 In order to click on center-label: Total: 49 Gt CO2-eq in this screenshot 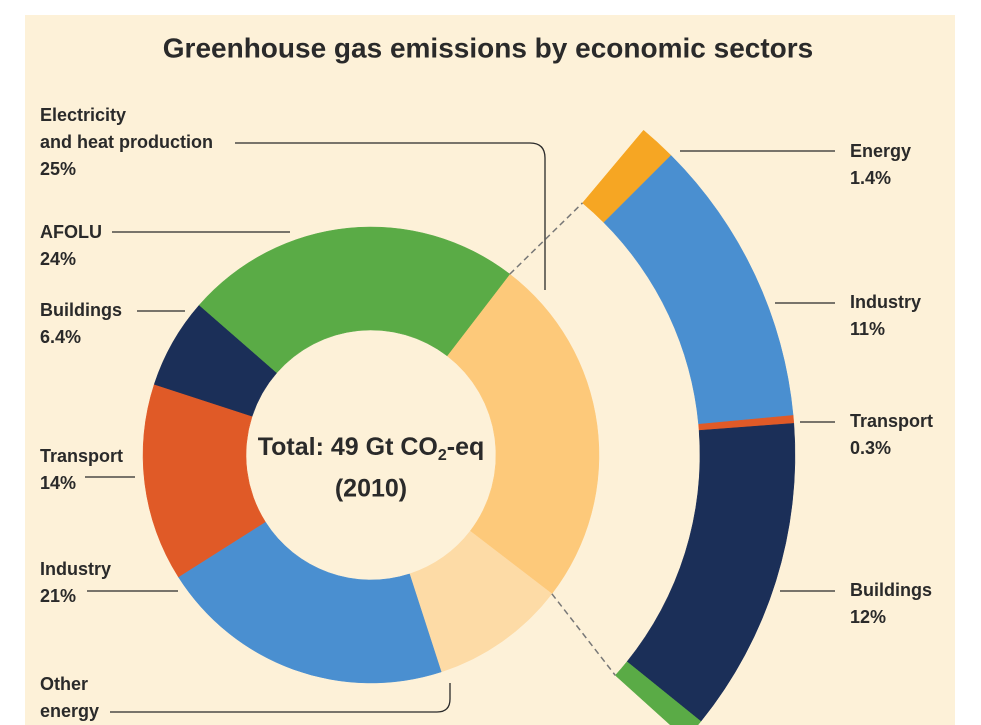, I will do `click(371, 449)`.